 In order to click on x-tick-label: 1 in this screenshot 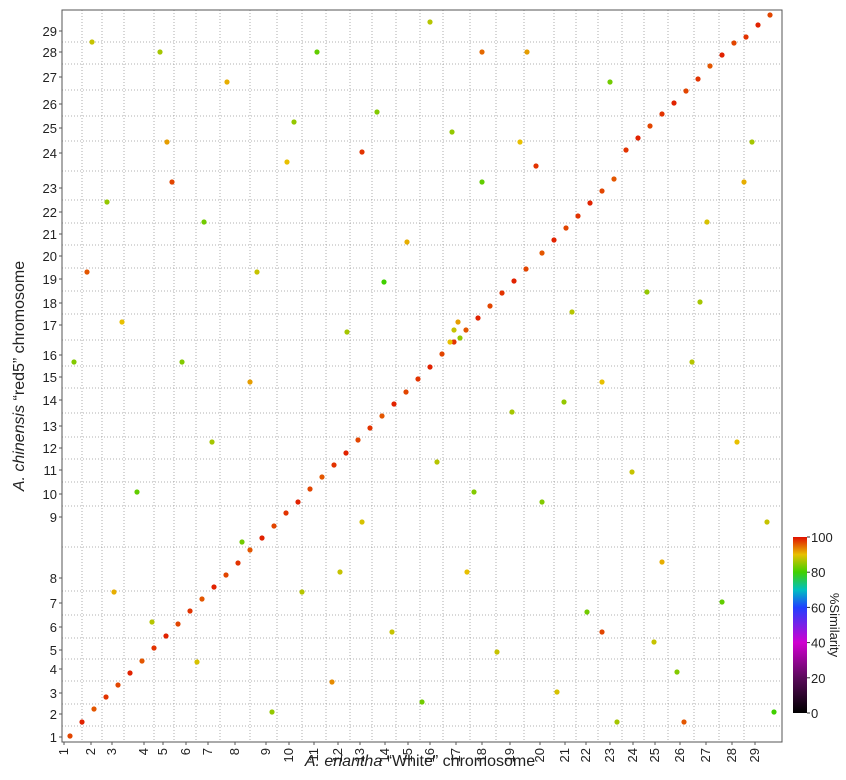, I will do `click(63, 751)`.